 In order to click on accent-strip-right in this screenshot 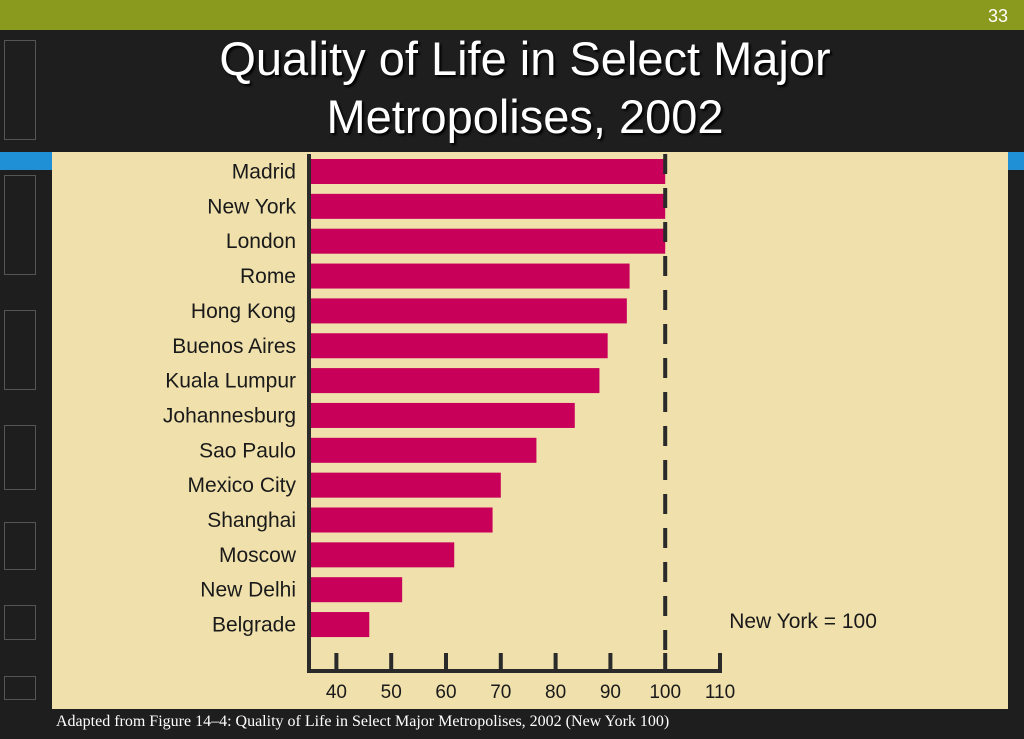, I will do `click(1016, 161)`.